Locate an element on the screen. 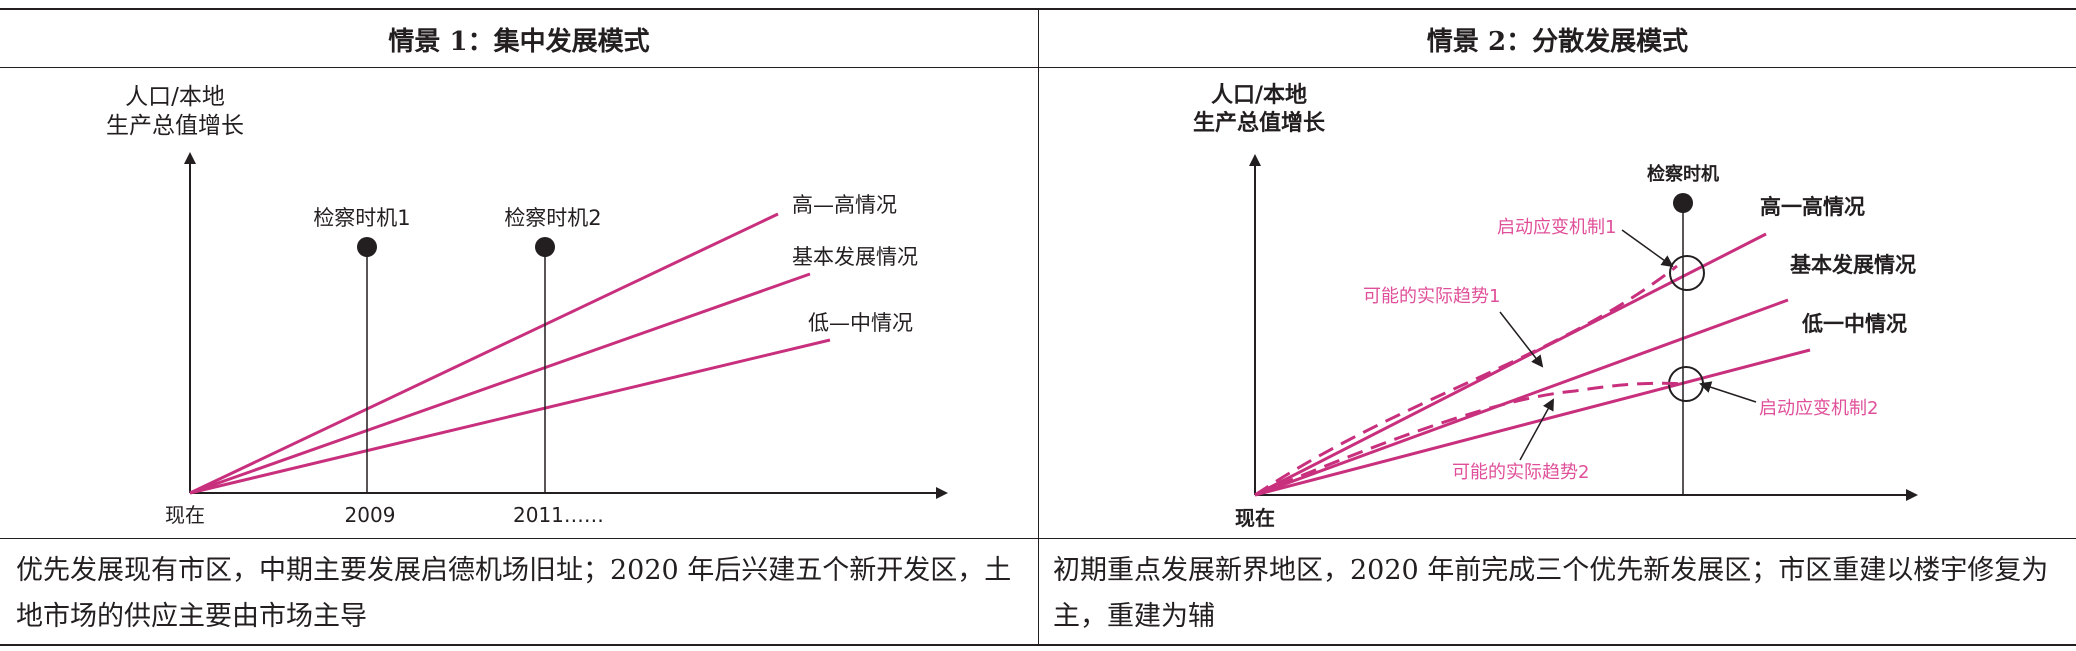 Image resolution: width=2076 pixels, height=651 pixels. scenario2-header: 情景 2：分散发展模式 is located at coordinates (1557, 39).